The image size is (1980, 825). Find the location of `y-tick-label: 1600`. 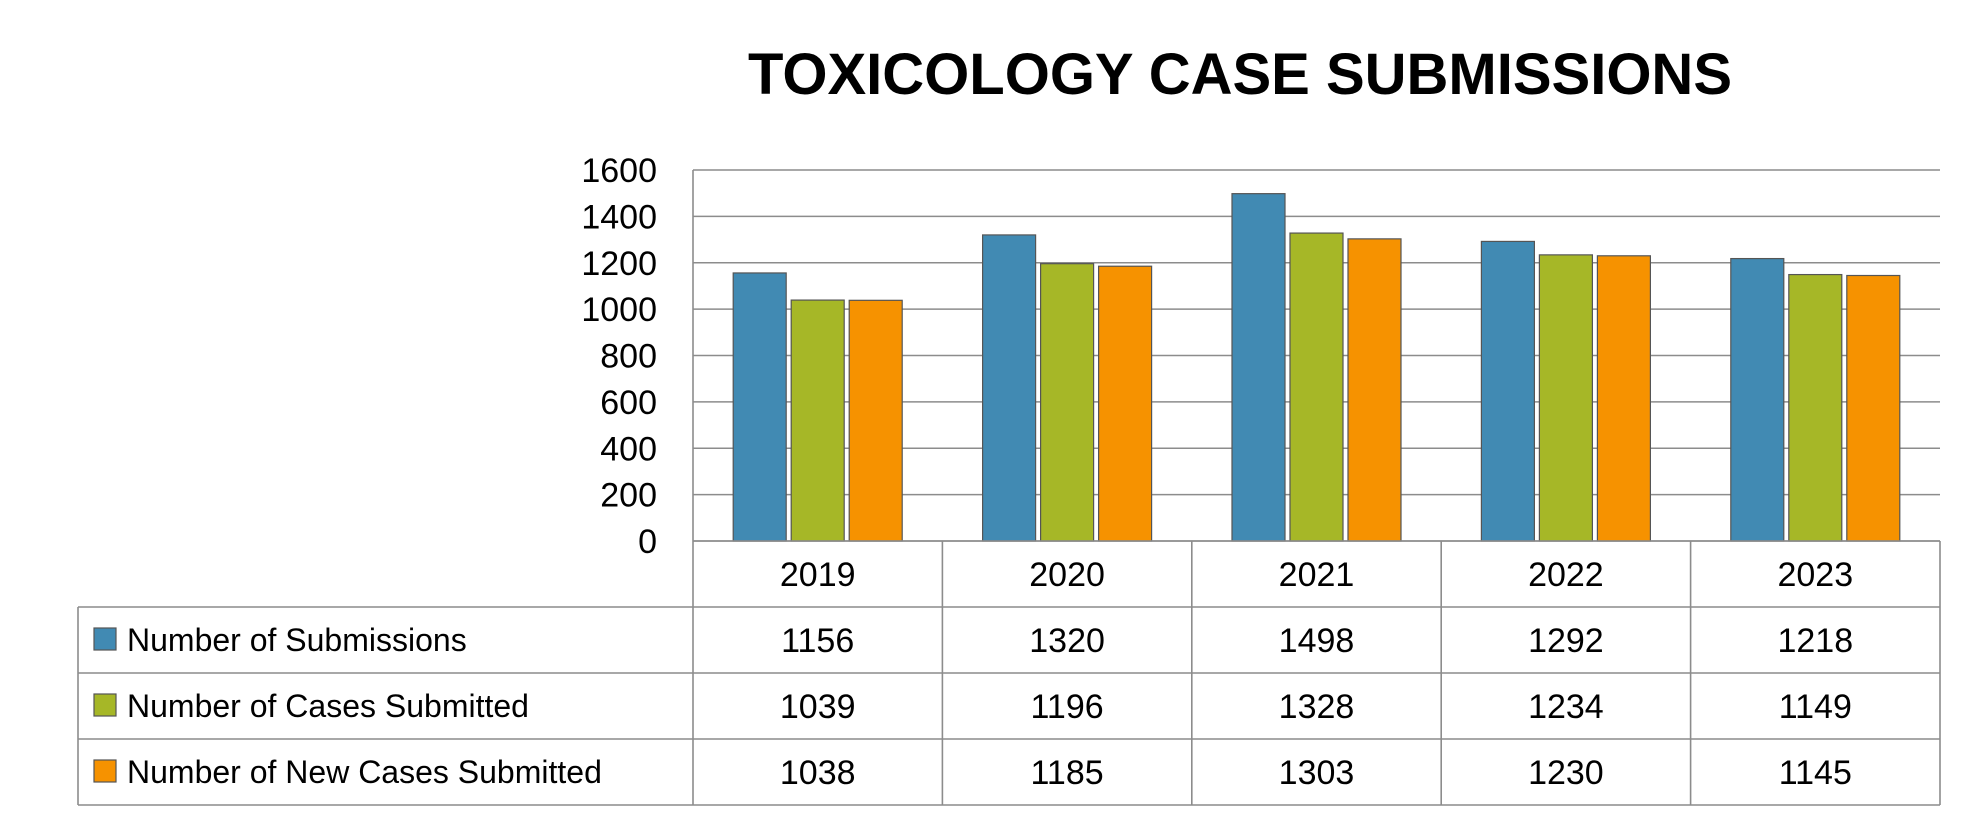

y-tick-label: 1600 is located at coordinates (619, 171).